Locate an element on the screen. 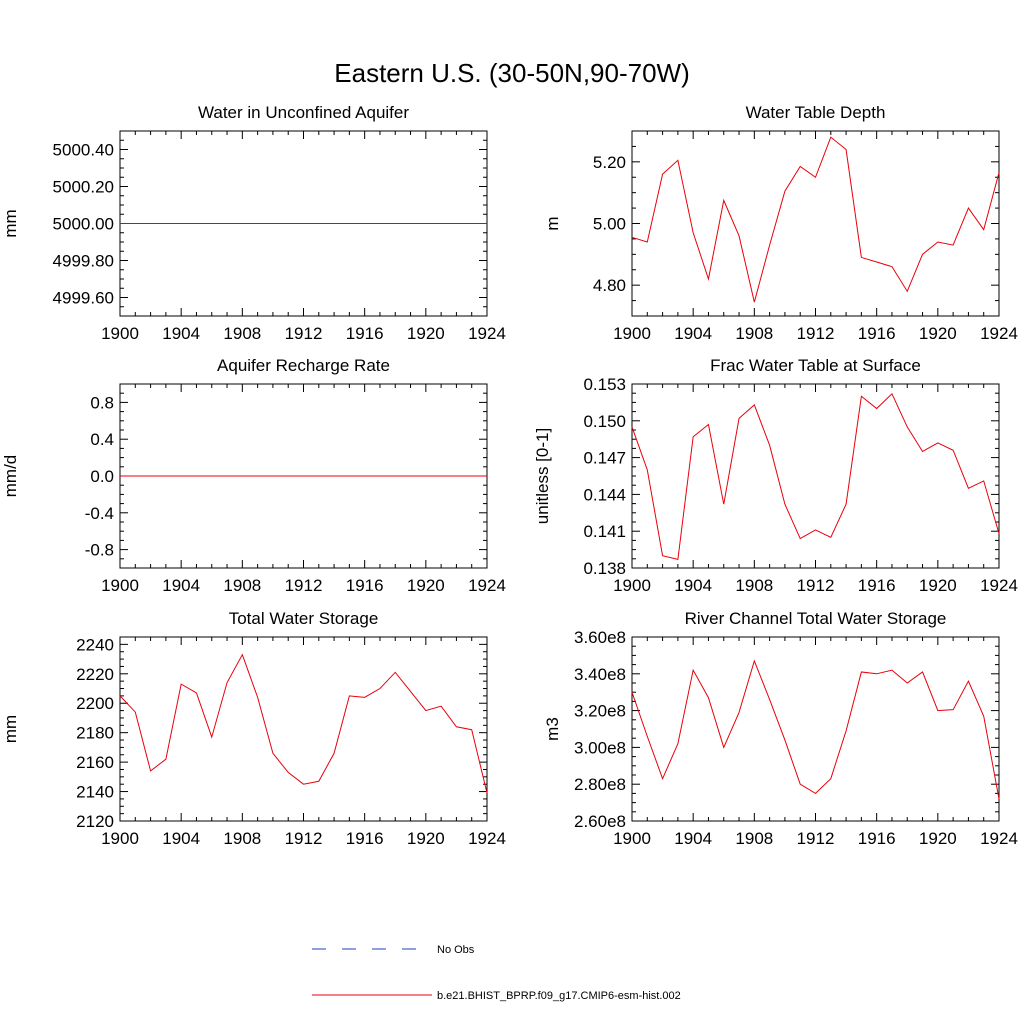 Image resolution: width=1024 pixels, height=1024 pixels. panel-water-table-depth-xtick-label: 1904 is located at coordinates (693, 333).